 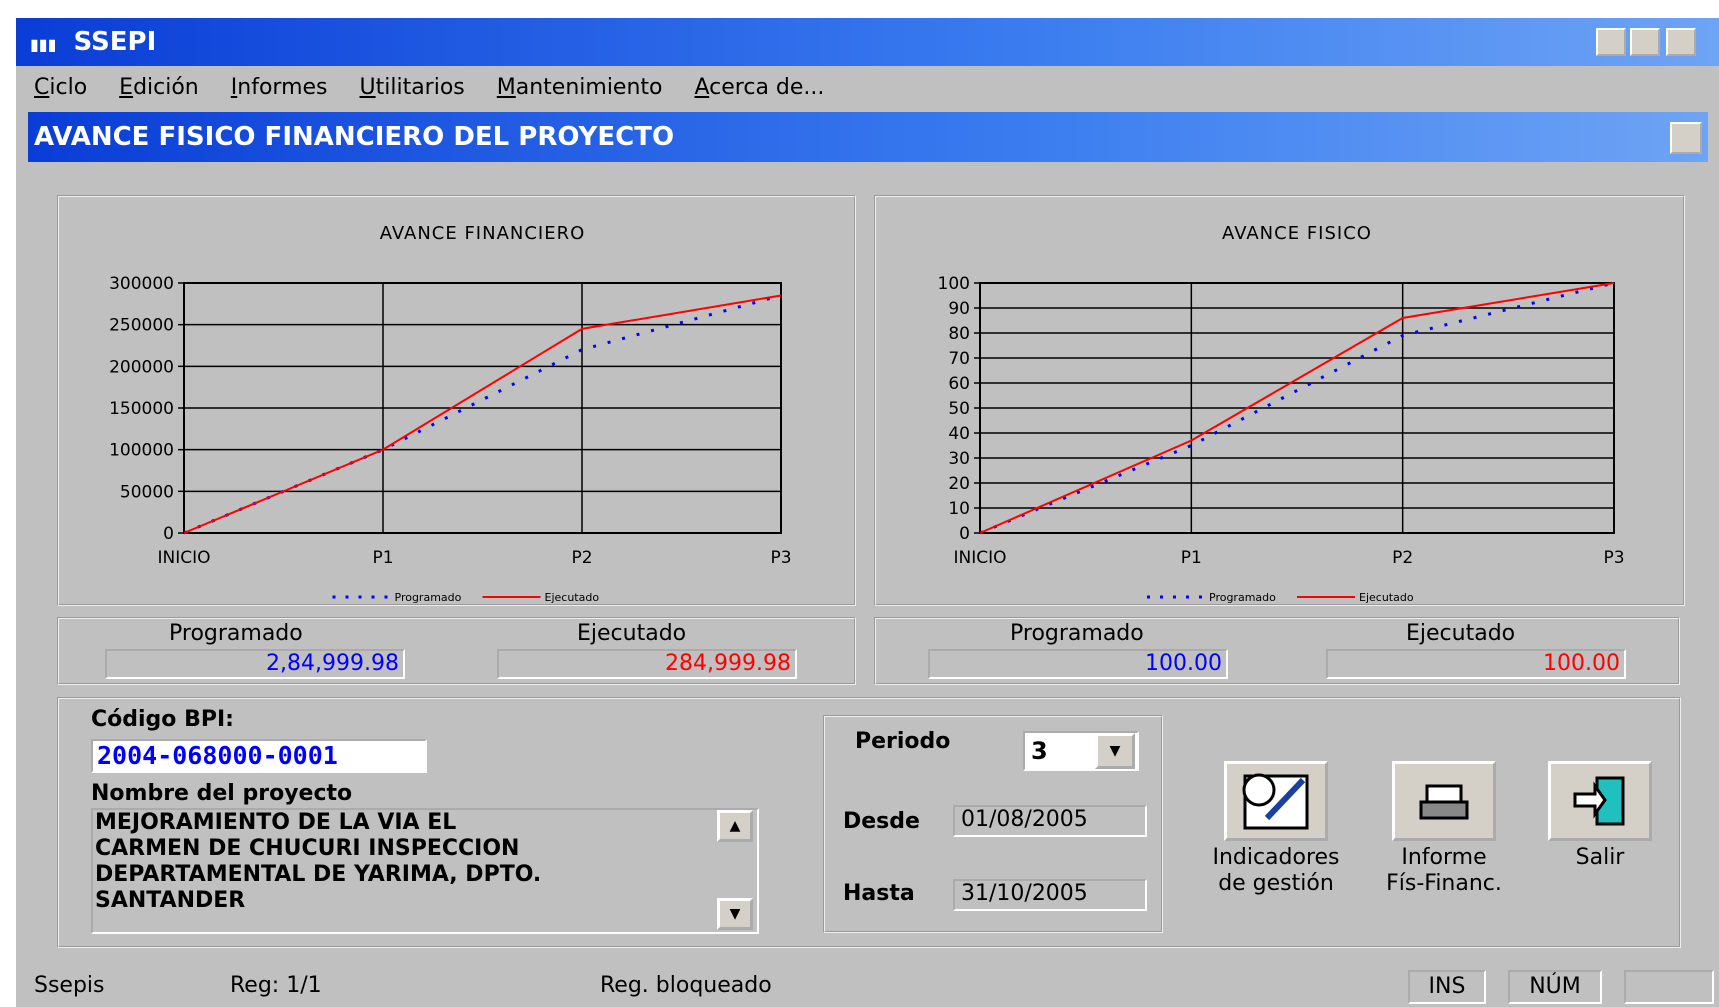 I want to click on label: Hasta, so click(x=879, y=893).